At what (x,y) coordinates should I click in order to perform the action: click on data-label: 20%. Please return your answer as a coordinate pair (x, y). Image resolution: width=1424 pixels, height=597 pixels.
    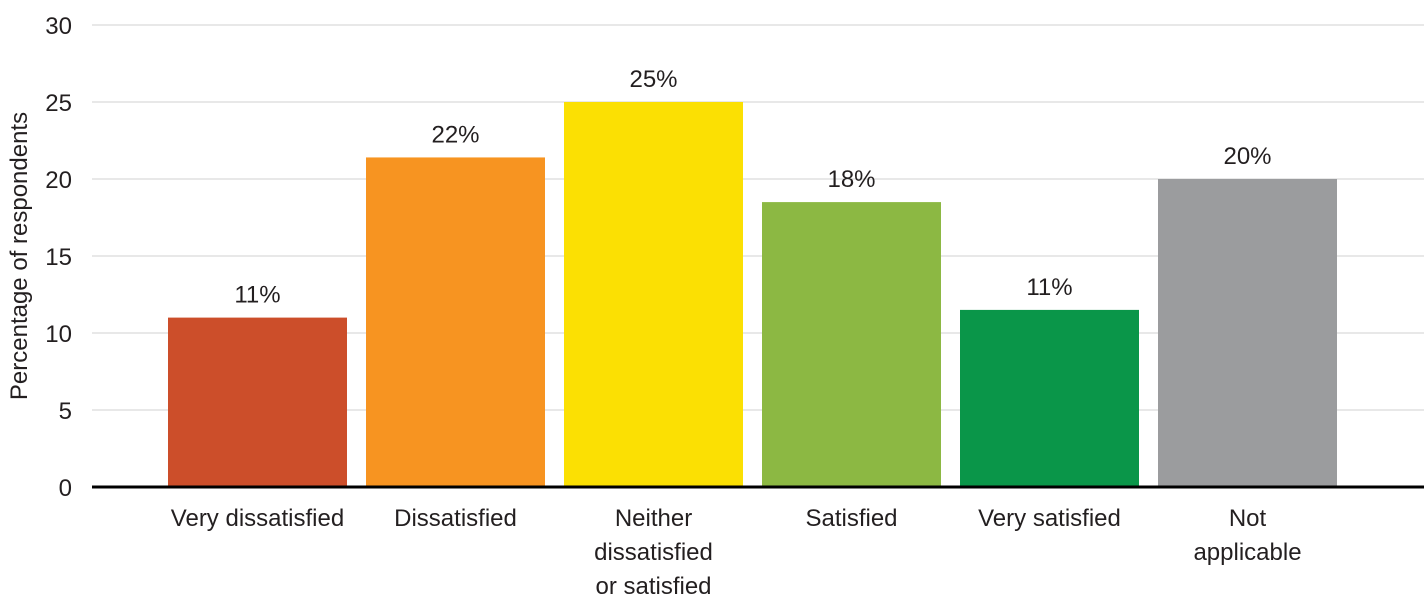
    Looking at the image, I should click on (1247, 156).